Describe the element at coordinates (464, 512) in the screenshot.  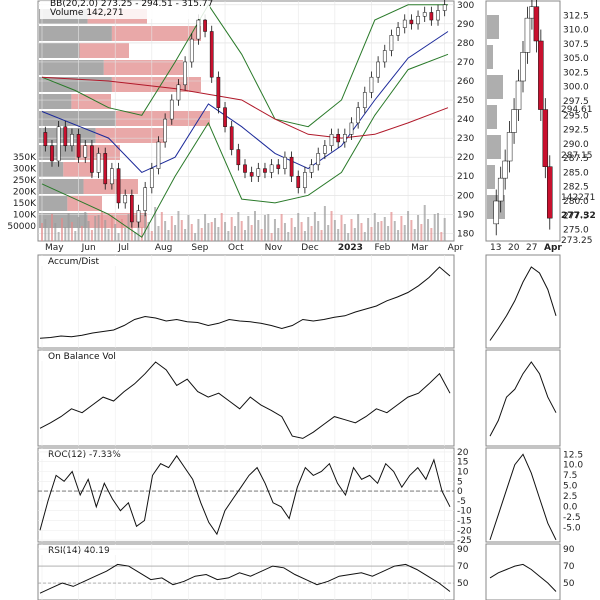
I see `roc-tick-label: -10` at that location.